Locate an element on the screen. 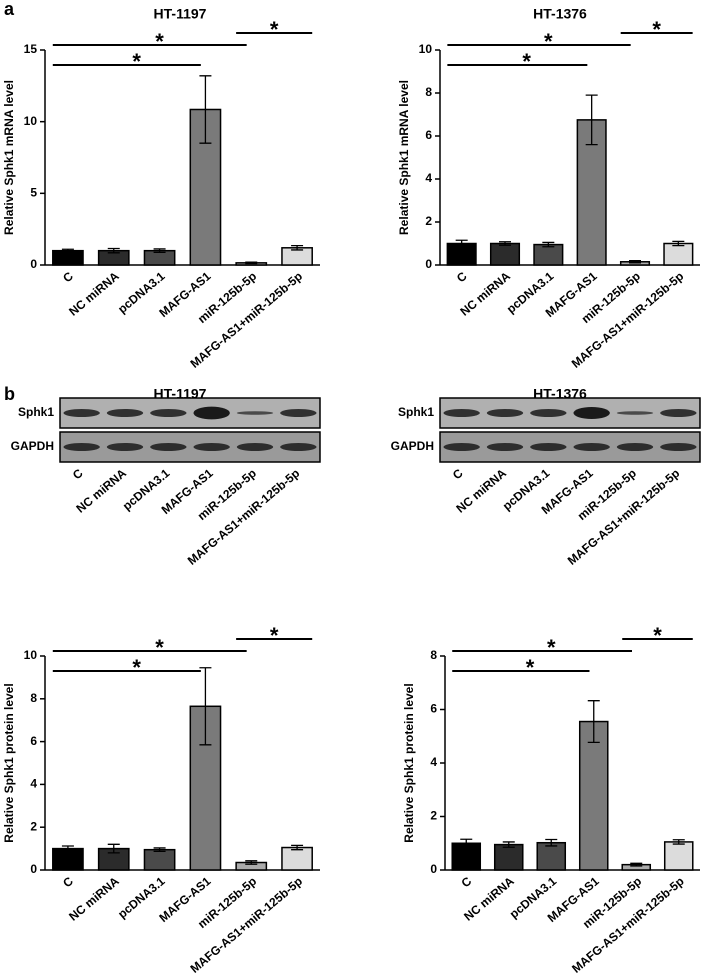  panel-label: b is located at coordinates (9, 394).